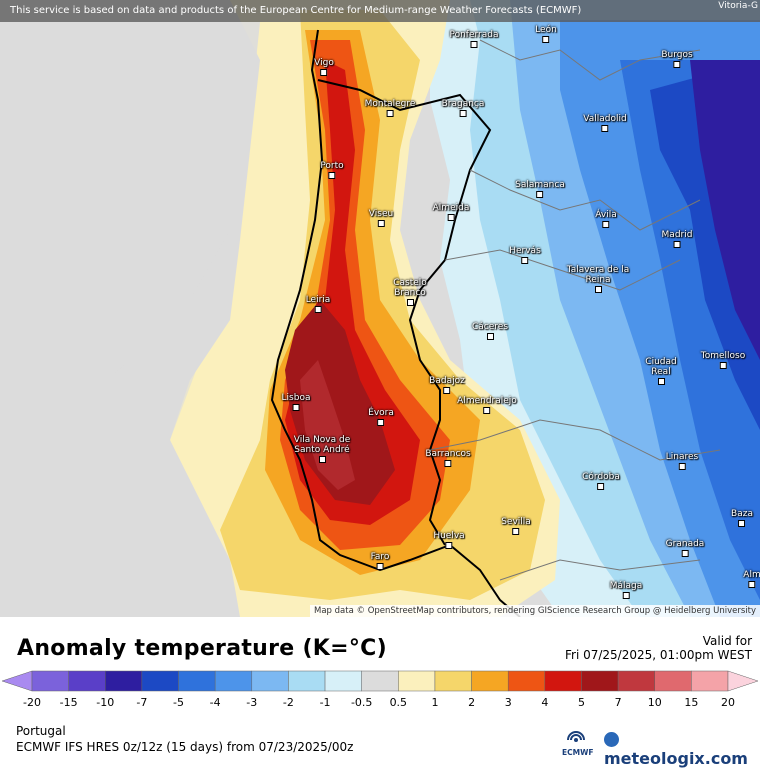 This screenshot has width=760, height=768. I want to click on ecmwf-logo: ECMWF, so click(578, 743).